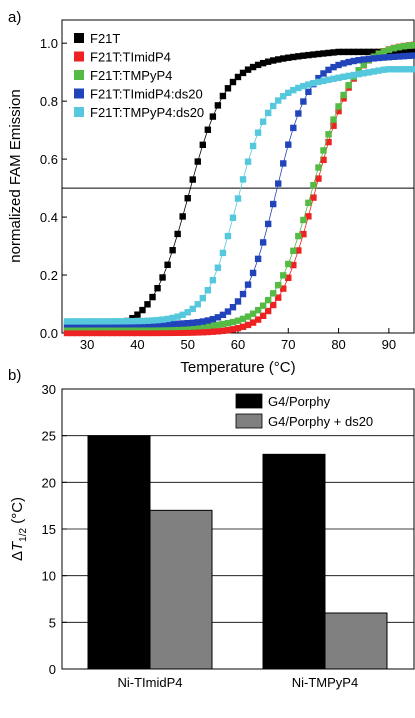 This screenshot has width=415, height=718. I want to click on x-axis-b: Ni-TImidP4 Ni-TMPyP4, so click(237, 682).